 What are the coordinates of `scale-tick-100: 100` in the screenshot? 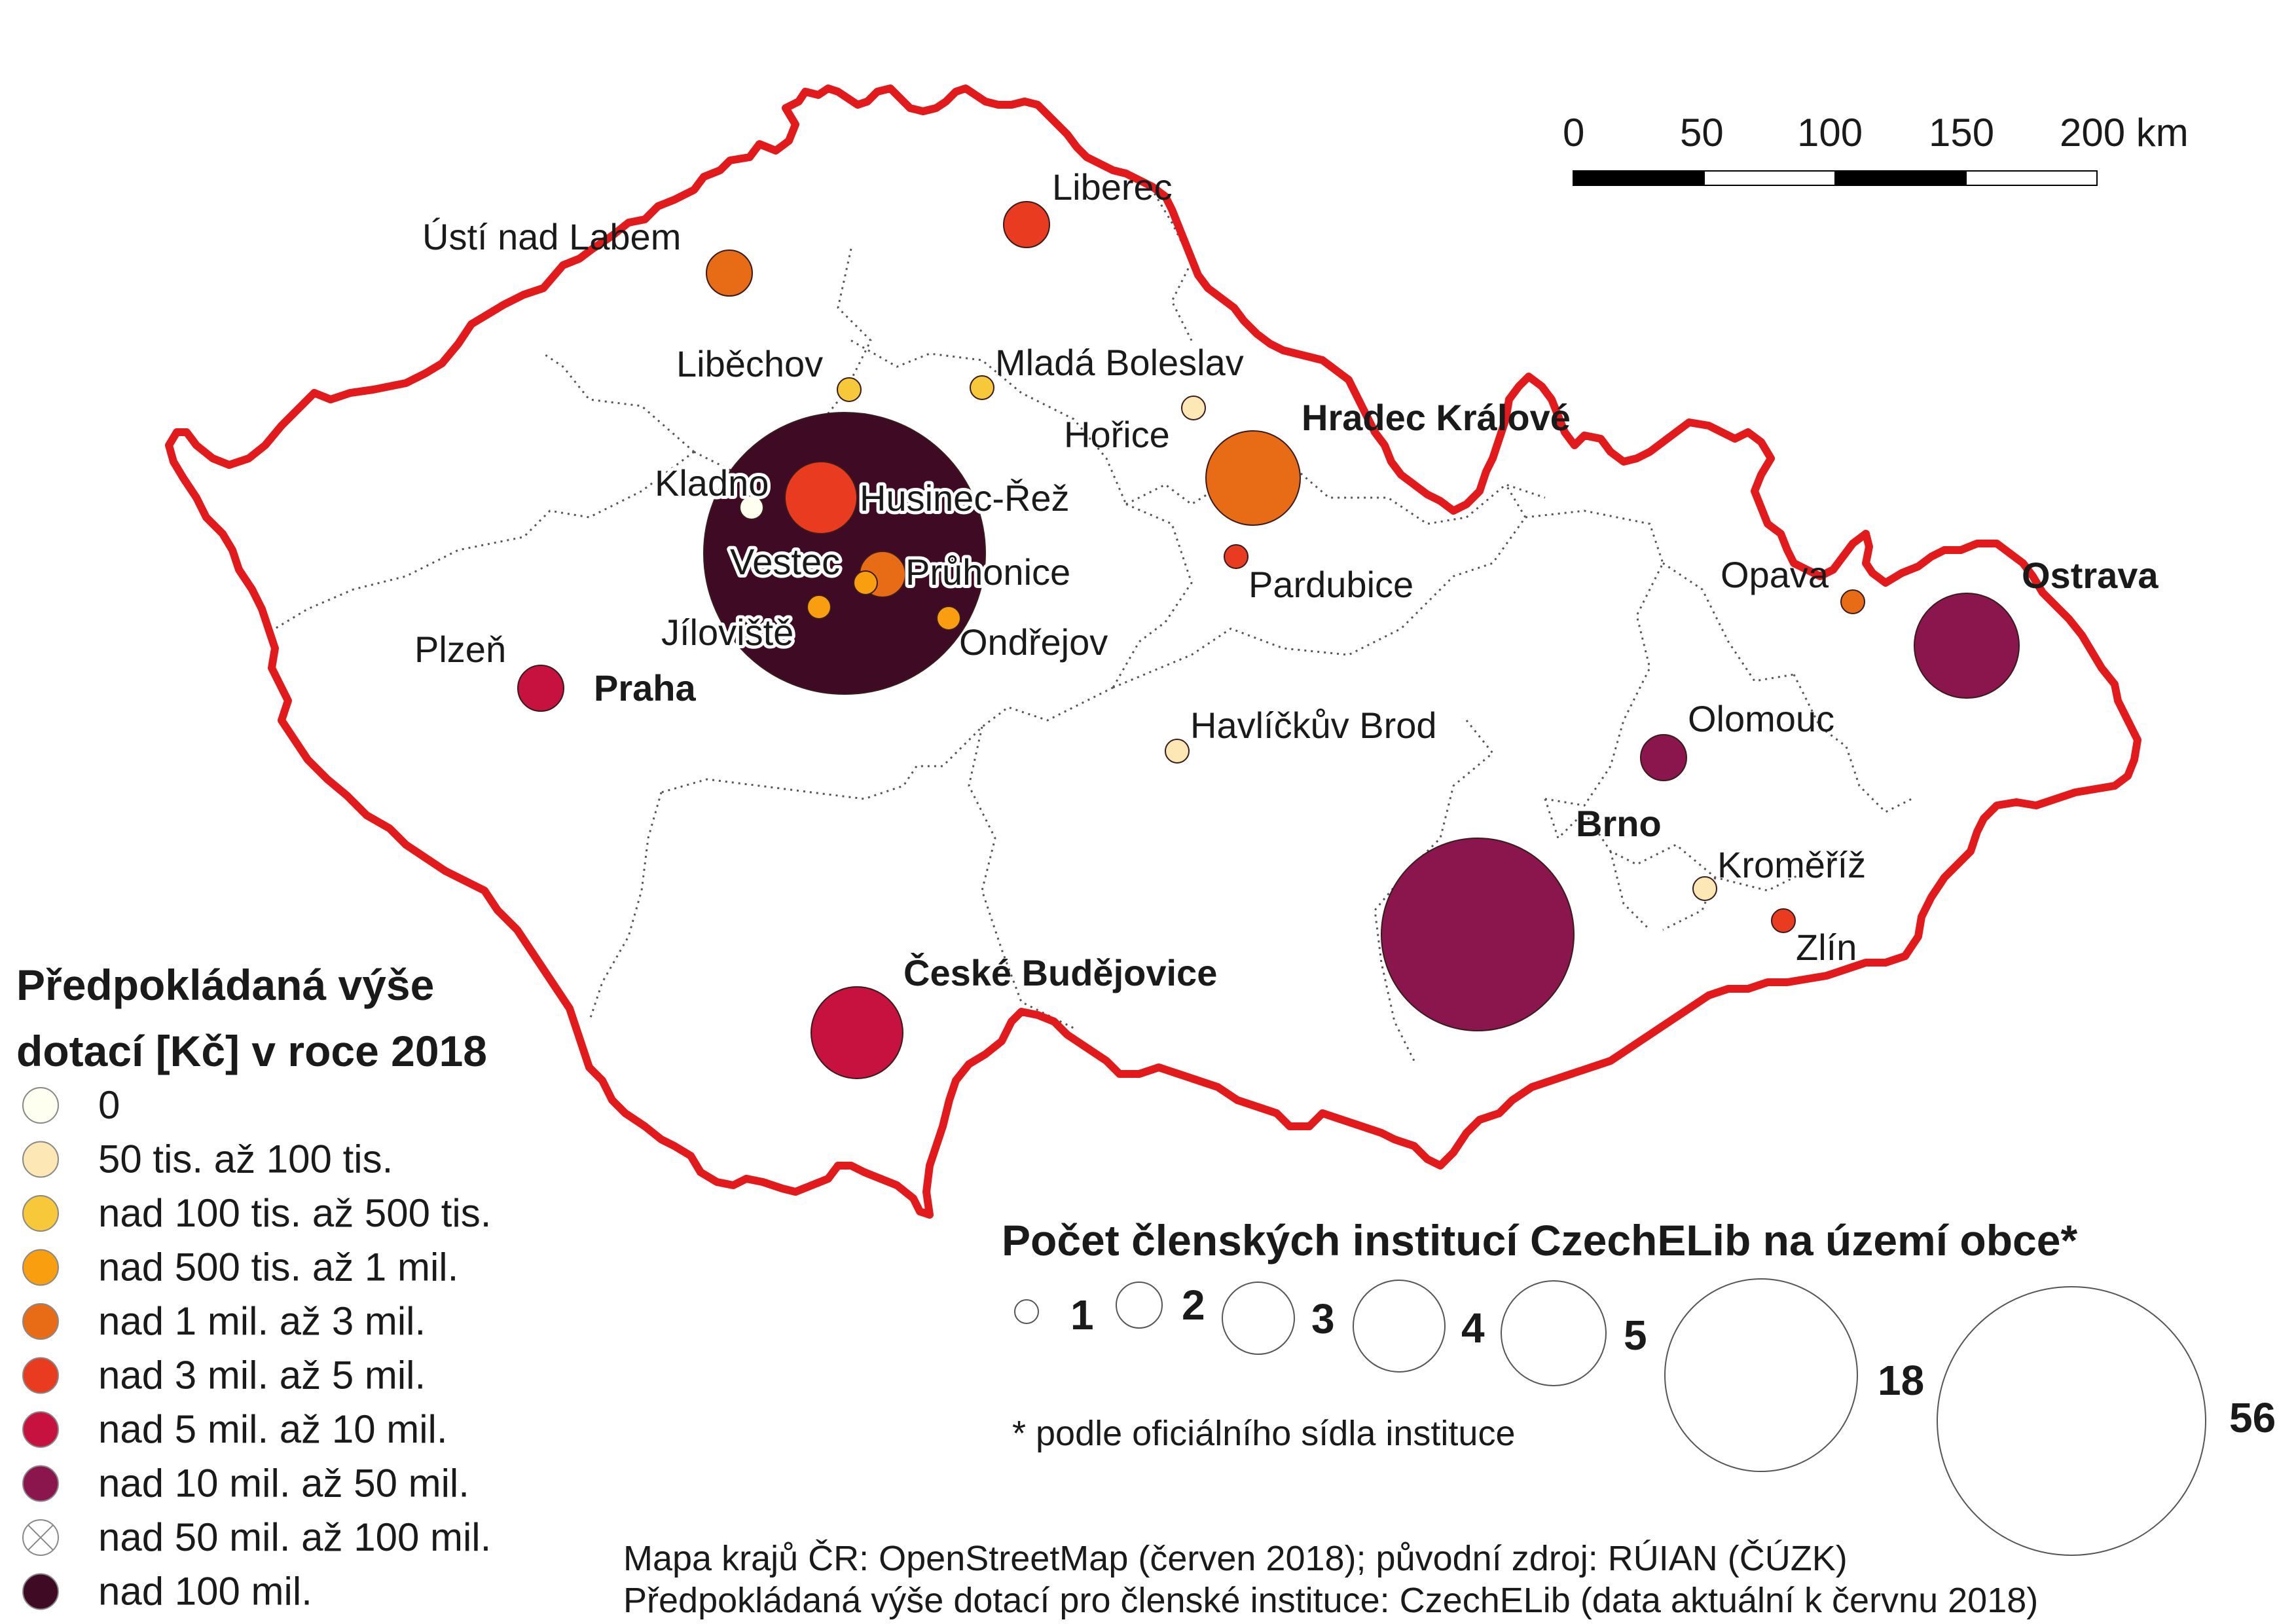 It's located at (1830, 133).